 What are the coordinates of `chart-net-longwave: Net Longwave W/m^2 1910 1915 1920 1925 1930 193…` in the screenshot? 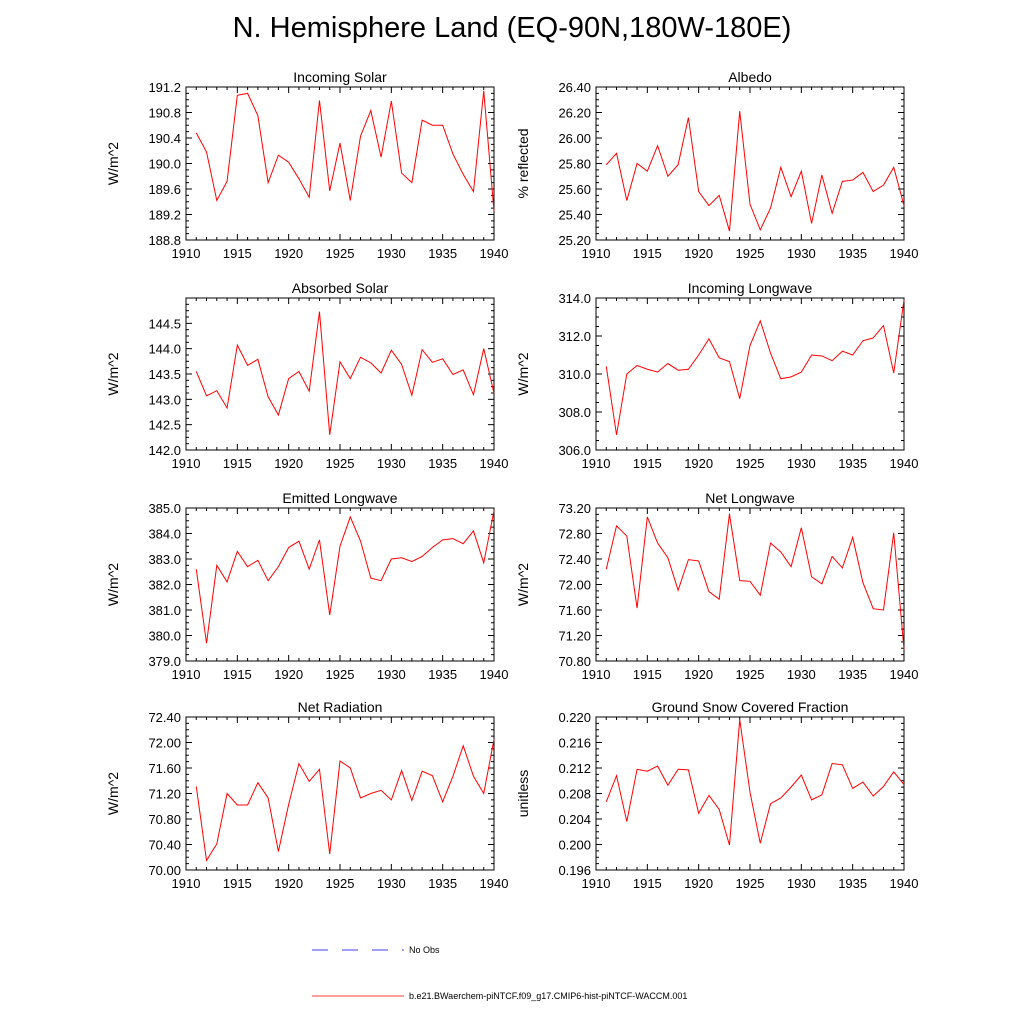 It's located at (716, 586).